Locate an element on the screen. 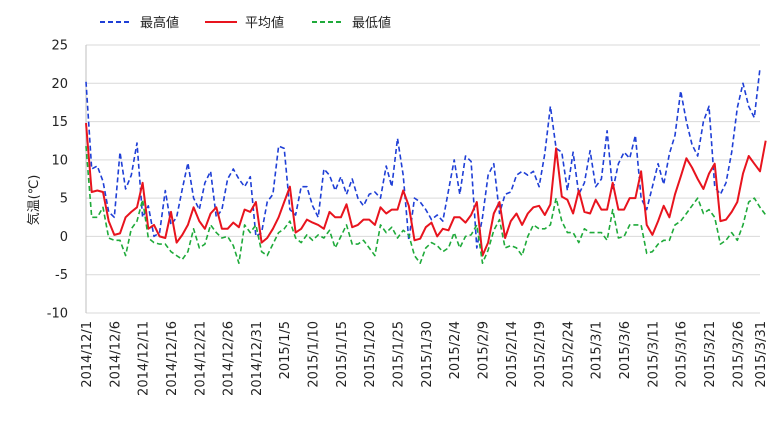  x-tick-label: 2014/12/16 is located at coordinates (172, 358).